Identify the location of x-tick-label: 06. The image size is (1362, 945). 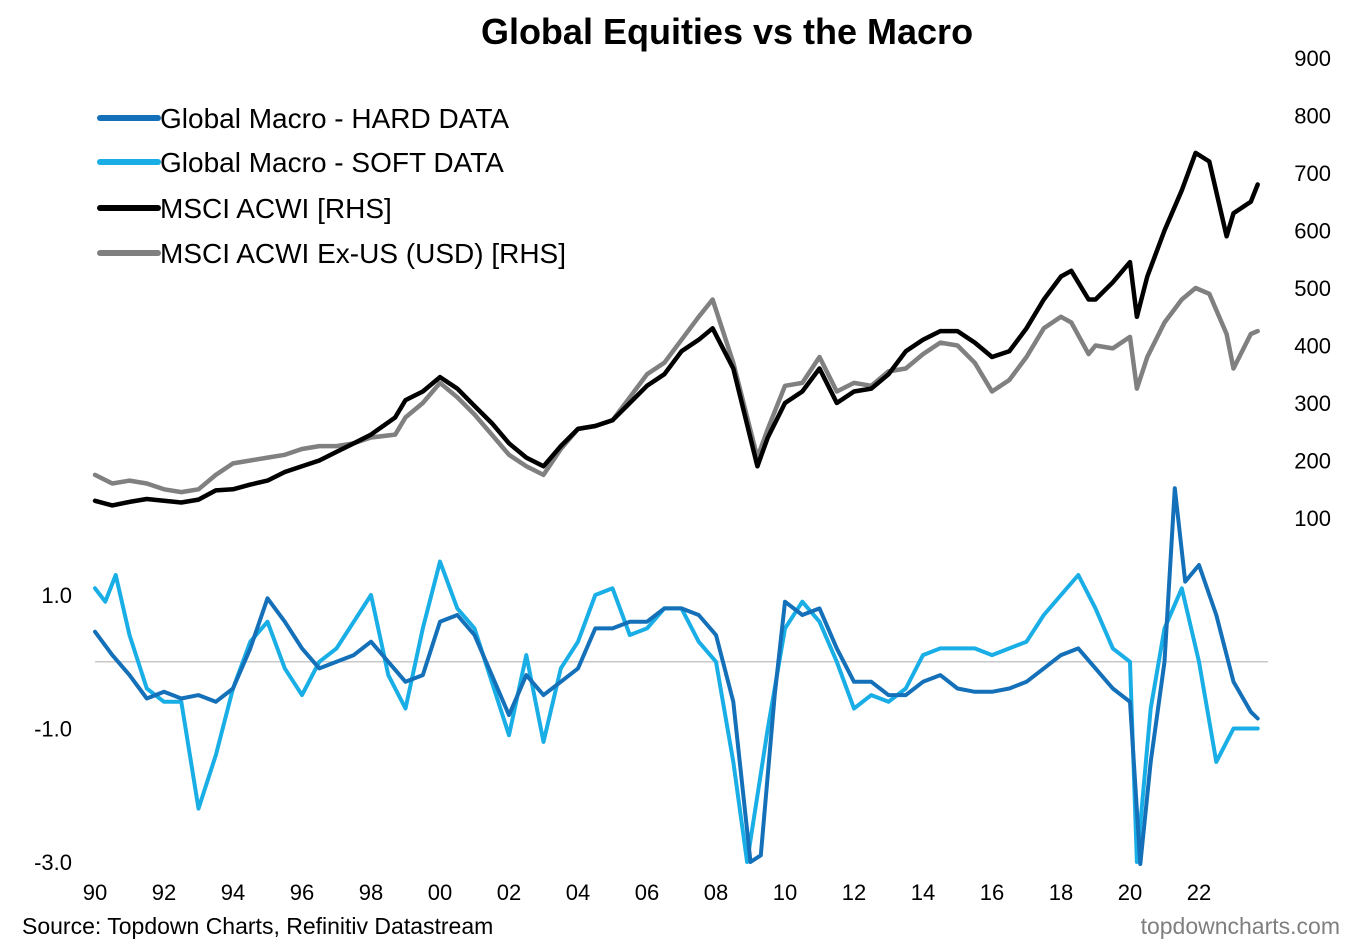
(647, 892).